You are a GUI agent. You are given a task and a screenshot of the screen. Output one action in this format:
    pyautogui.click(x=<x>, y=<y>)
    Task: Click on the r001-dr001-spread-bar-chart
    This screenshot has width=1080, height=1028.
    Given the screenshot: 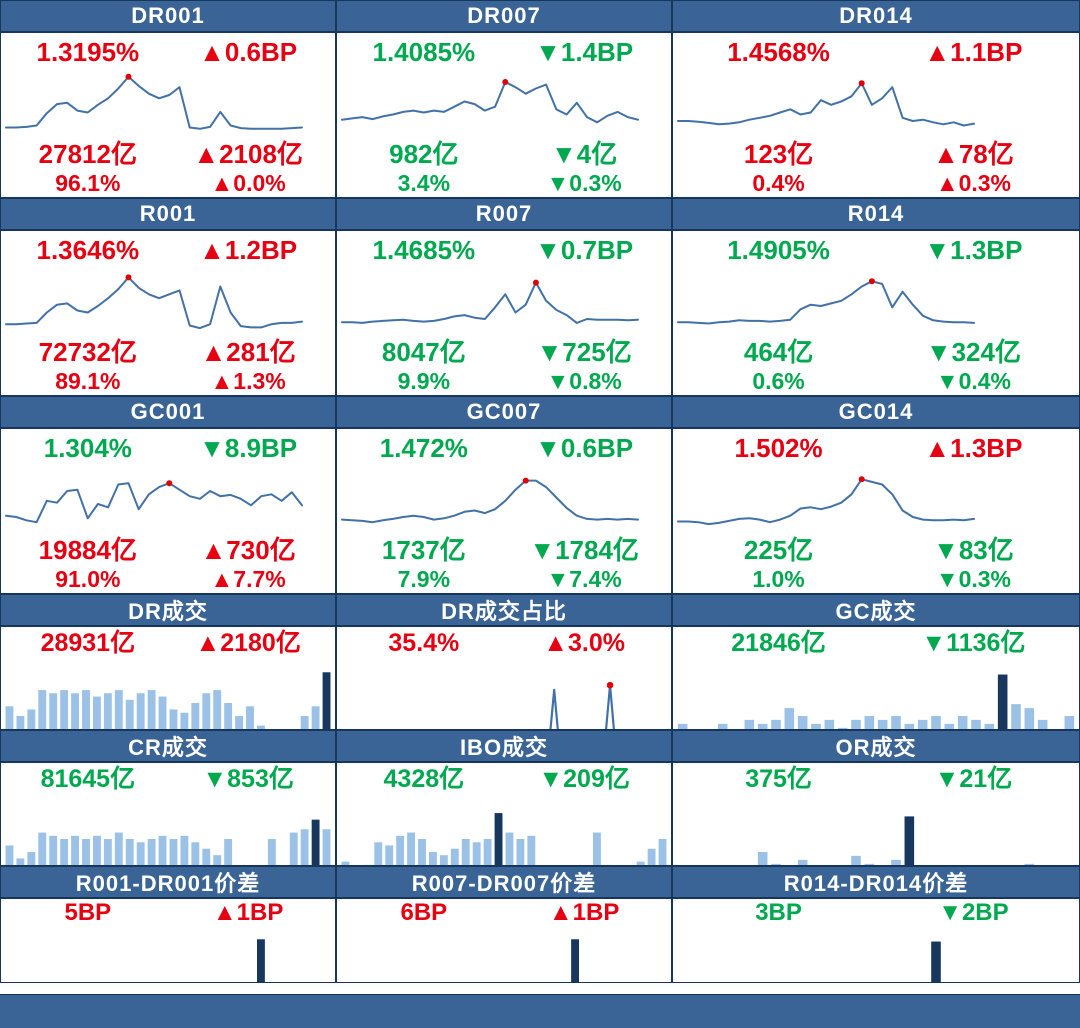 What is the action you would take?
    pyautogui.click(x=260, y=960)
    